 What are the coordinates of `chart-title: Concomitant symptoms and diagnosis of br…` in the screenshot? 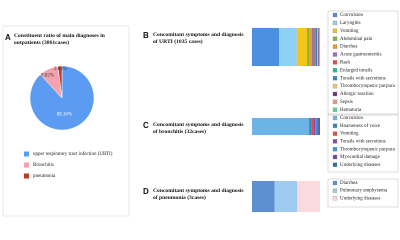 It's located at (198, 128).